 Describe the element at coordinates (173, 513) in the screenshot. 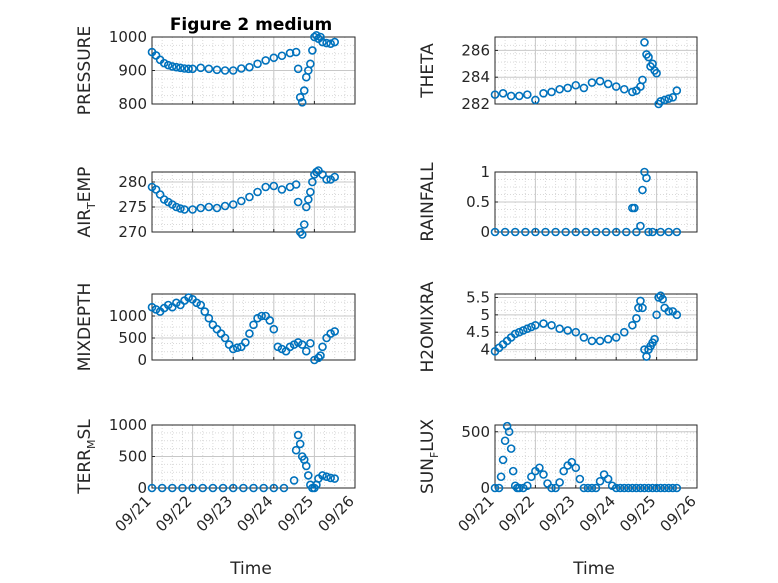

I see `x-tick-label: 09/22` at that location.